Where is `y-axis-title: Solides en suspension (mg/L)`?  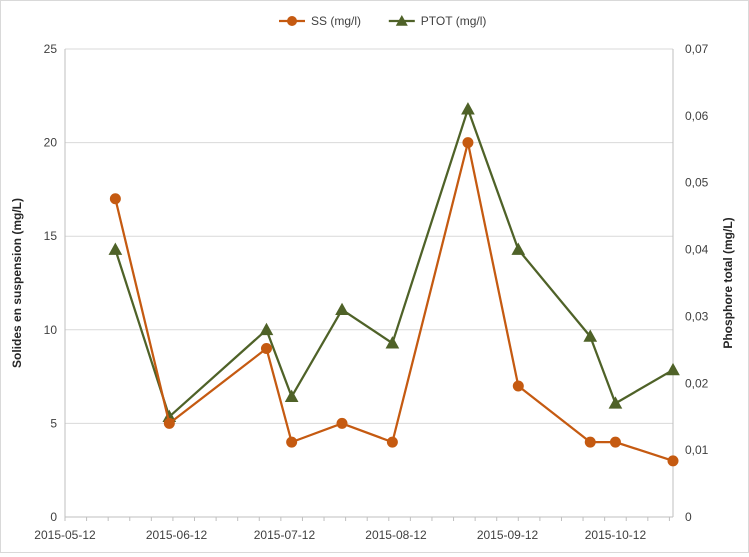
y-axis-title: Solides en suspension (mg/L) is located at coordinates (17, 283).